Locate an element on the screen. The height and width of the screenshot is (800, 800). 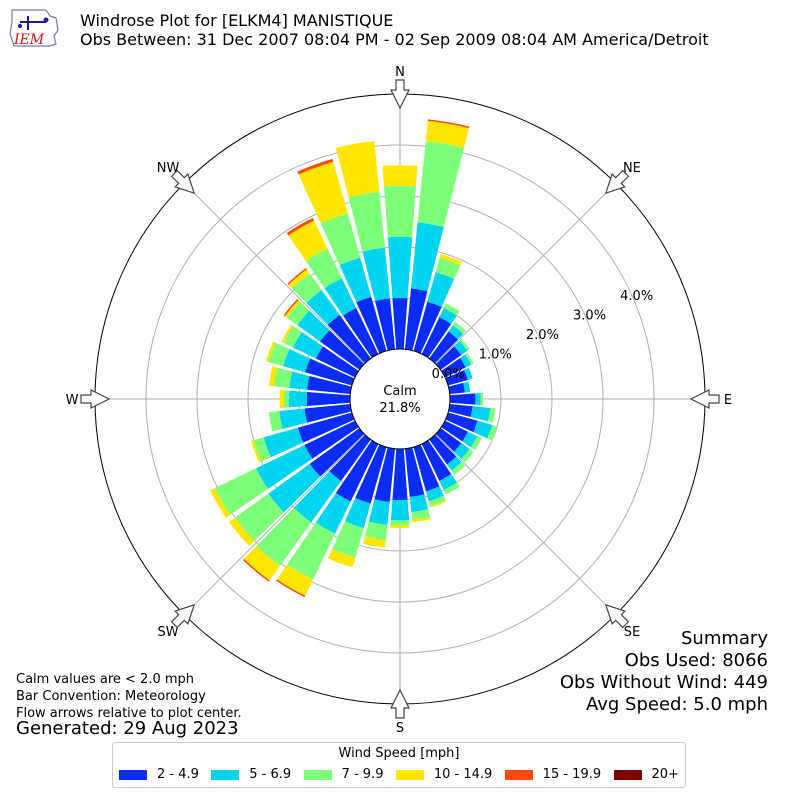
legend-title: Wind Speed [mph] is located at coordinates (399, 753).